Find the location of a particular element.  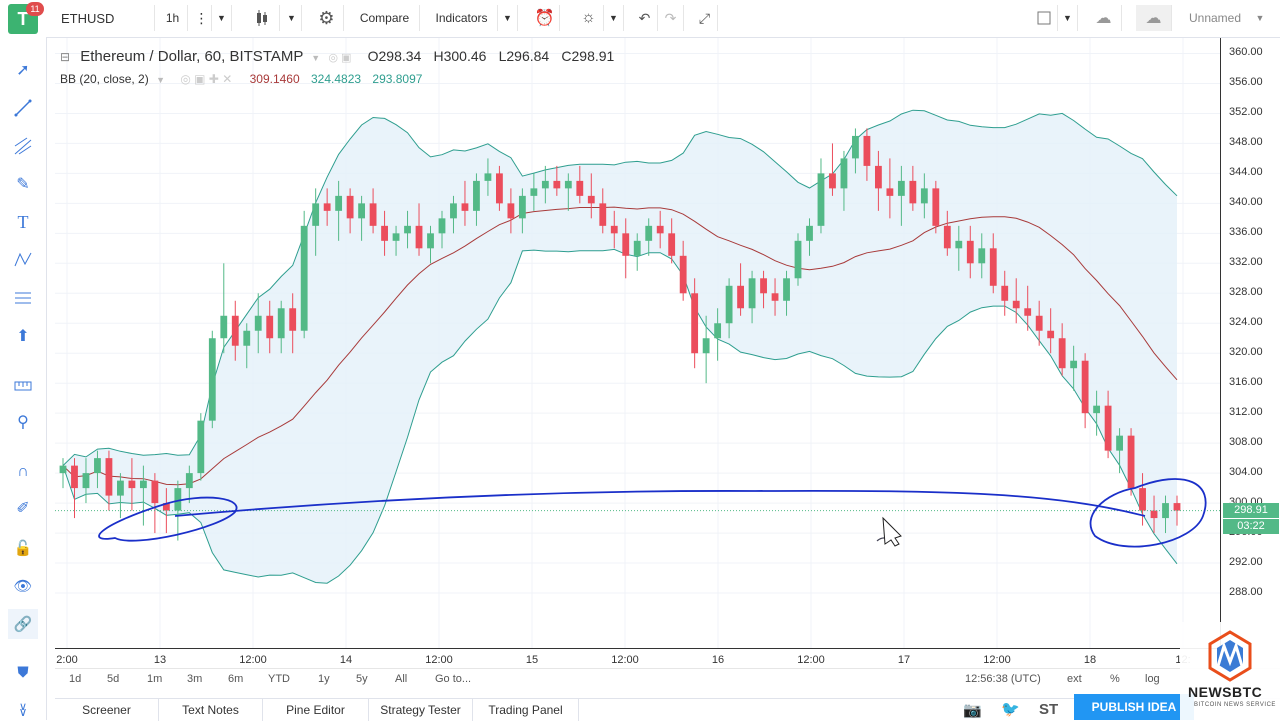

compare-button: Compare is located at coordinates (385, 18).